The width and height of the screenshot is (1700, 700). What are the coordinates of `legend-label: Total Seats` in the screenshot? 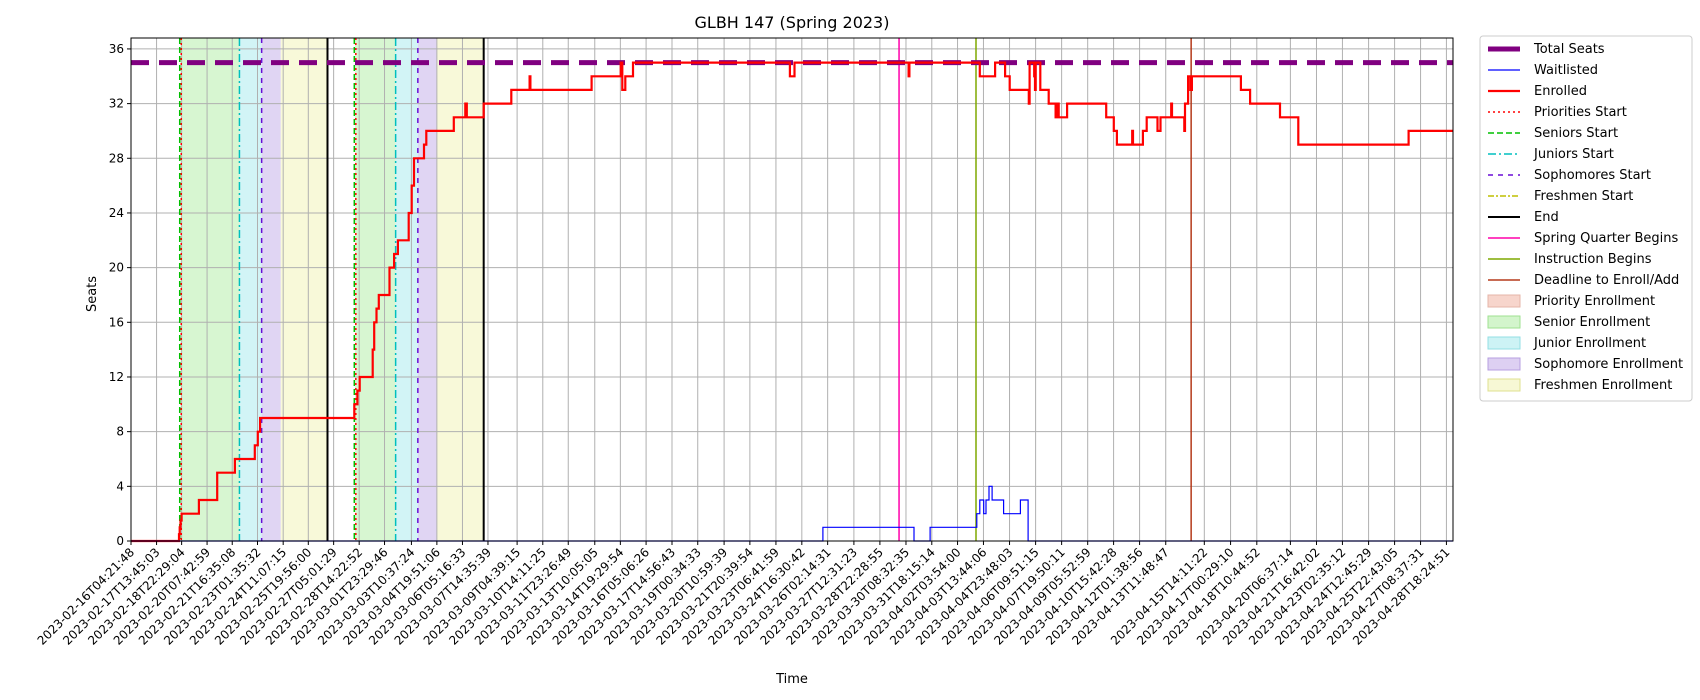 It's located at (1569, 49).